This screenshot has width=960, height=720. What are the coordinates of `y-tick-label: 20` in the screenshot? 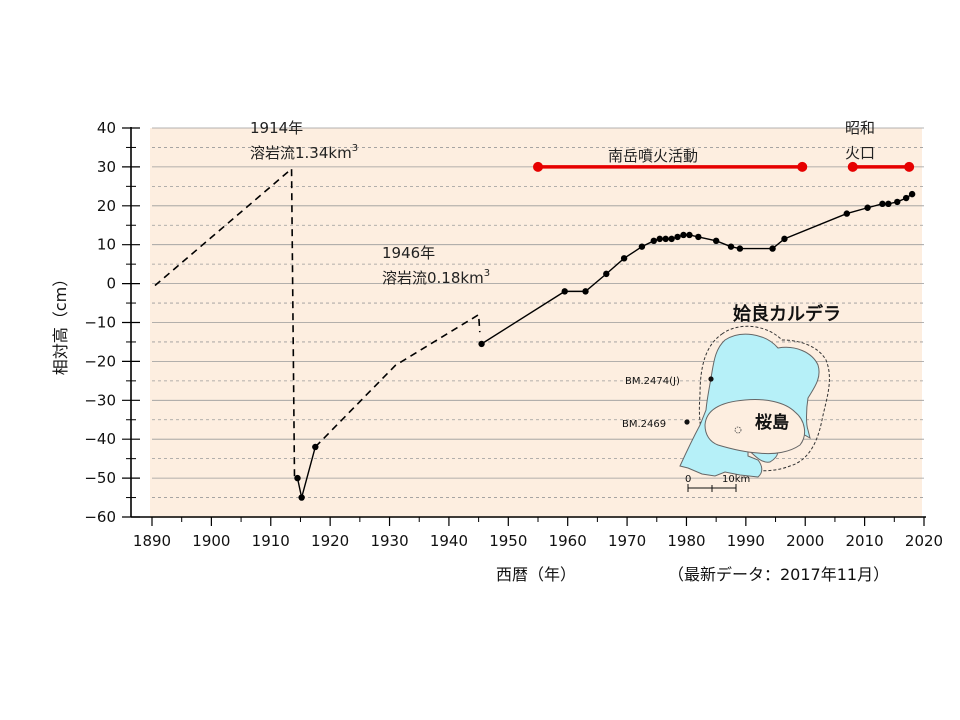 It's located at (106, 206).